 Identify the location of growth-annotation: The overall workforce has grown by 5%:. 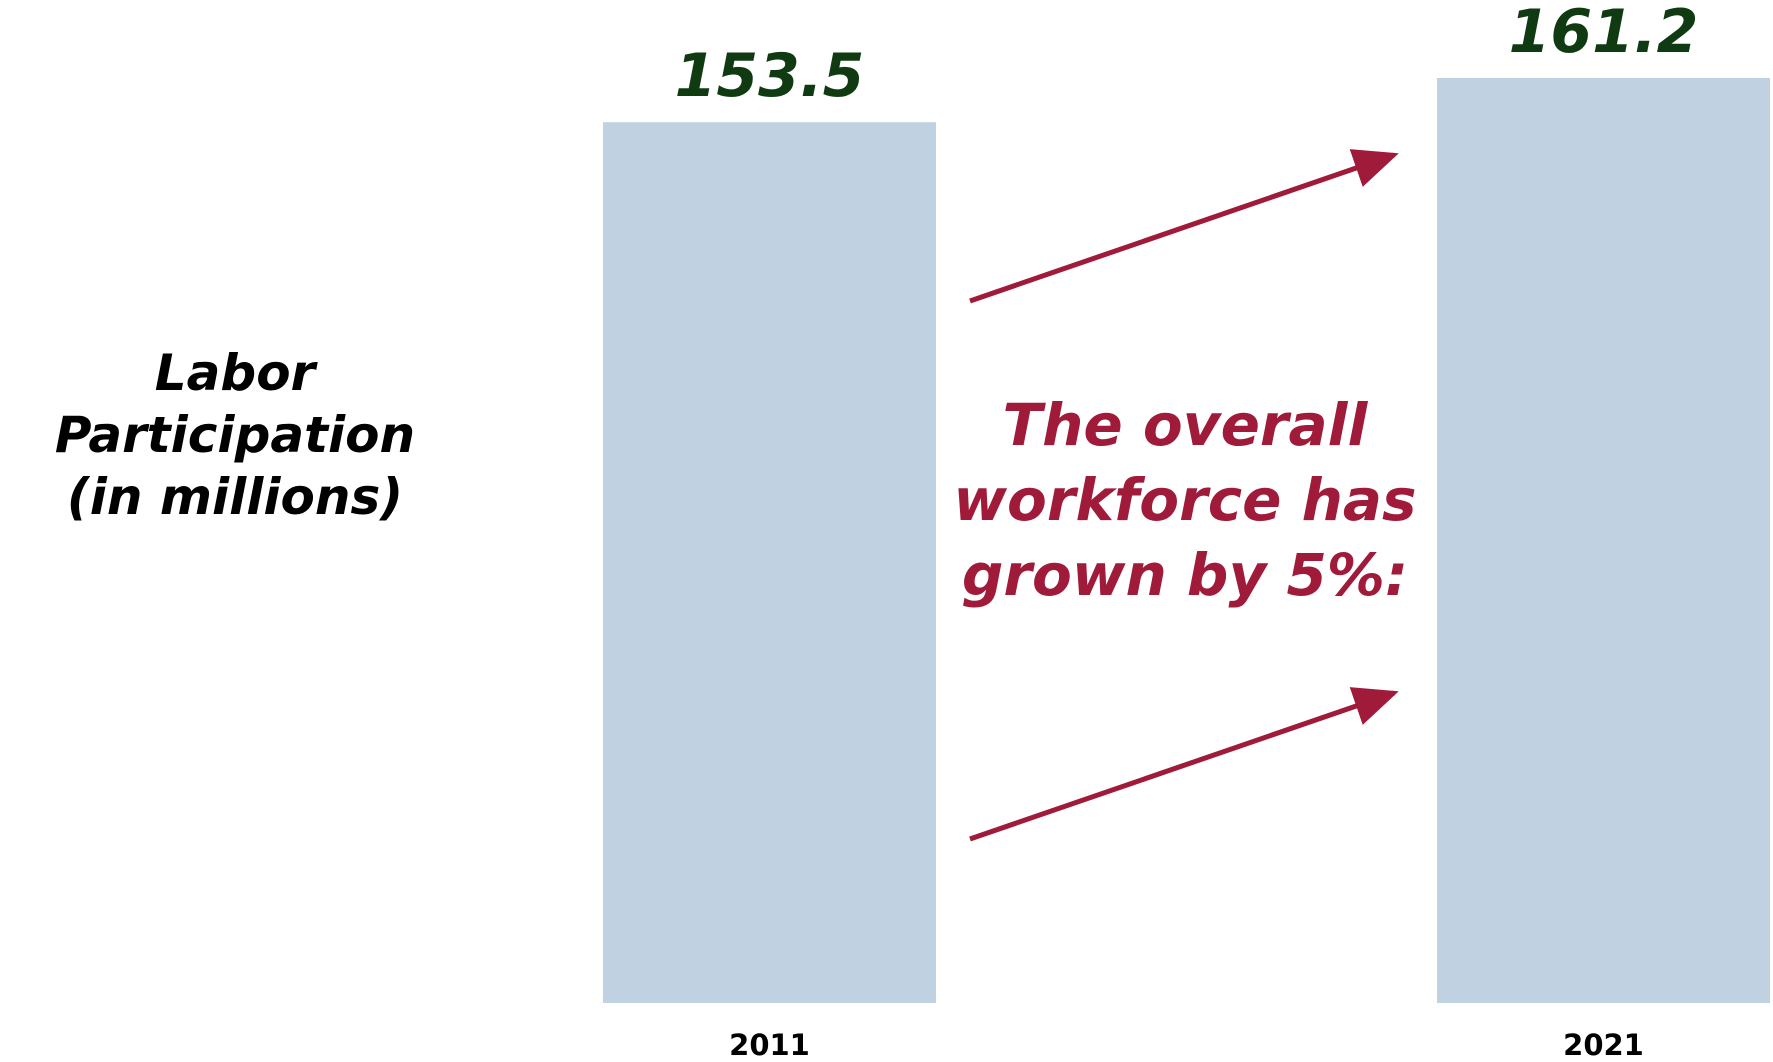
(1185, 500).